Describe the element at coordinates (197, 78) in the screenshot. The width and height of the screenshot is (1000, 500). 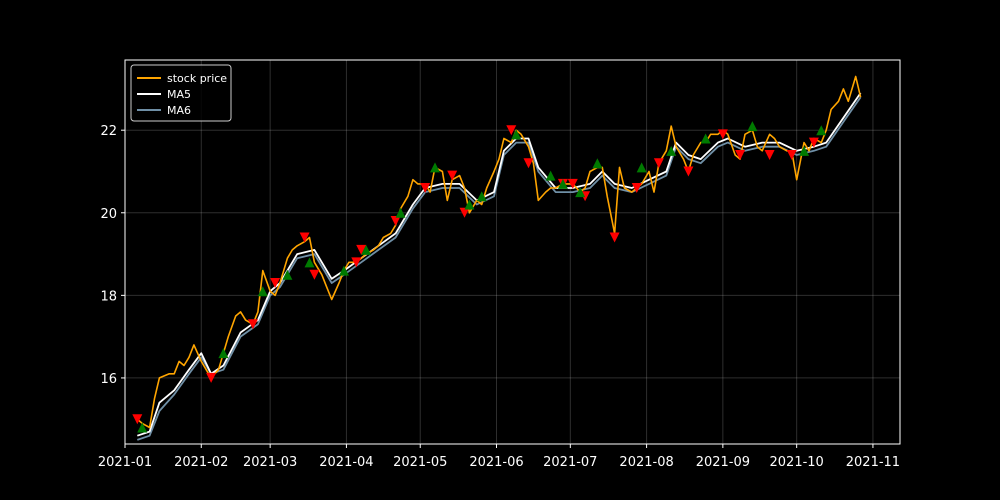
I see `legend-label: stock price` at that location.